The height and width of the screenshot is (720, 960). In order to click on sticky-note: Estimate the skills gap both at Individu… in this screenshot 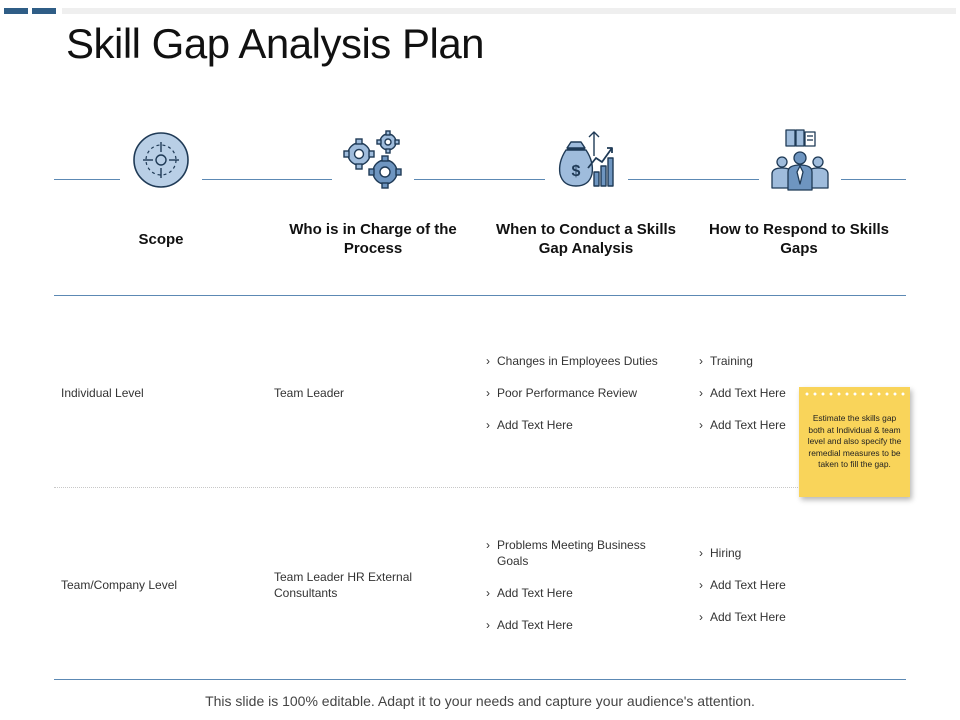, I will do `click(854, 442)`.